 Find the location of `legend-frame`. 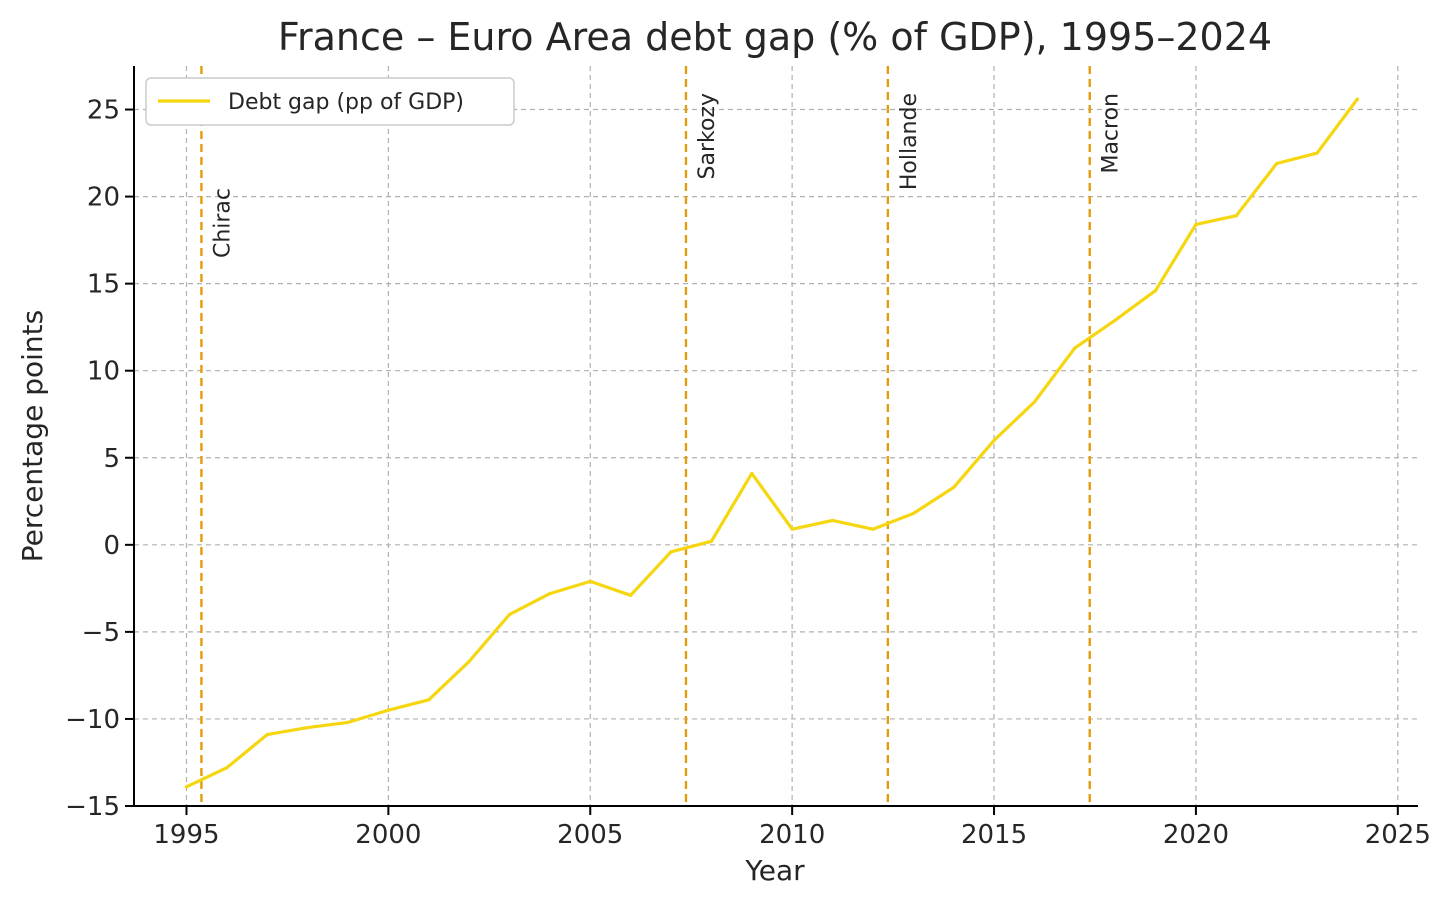

legend-frame is located at coordinates (330, 101).